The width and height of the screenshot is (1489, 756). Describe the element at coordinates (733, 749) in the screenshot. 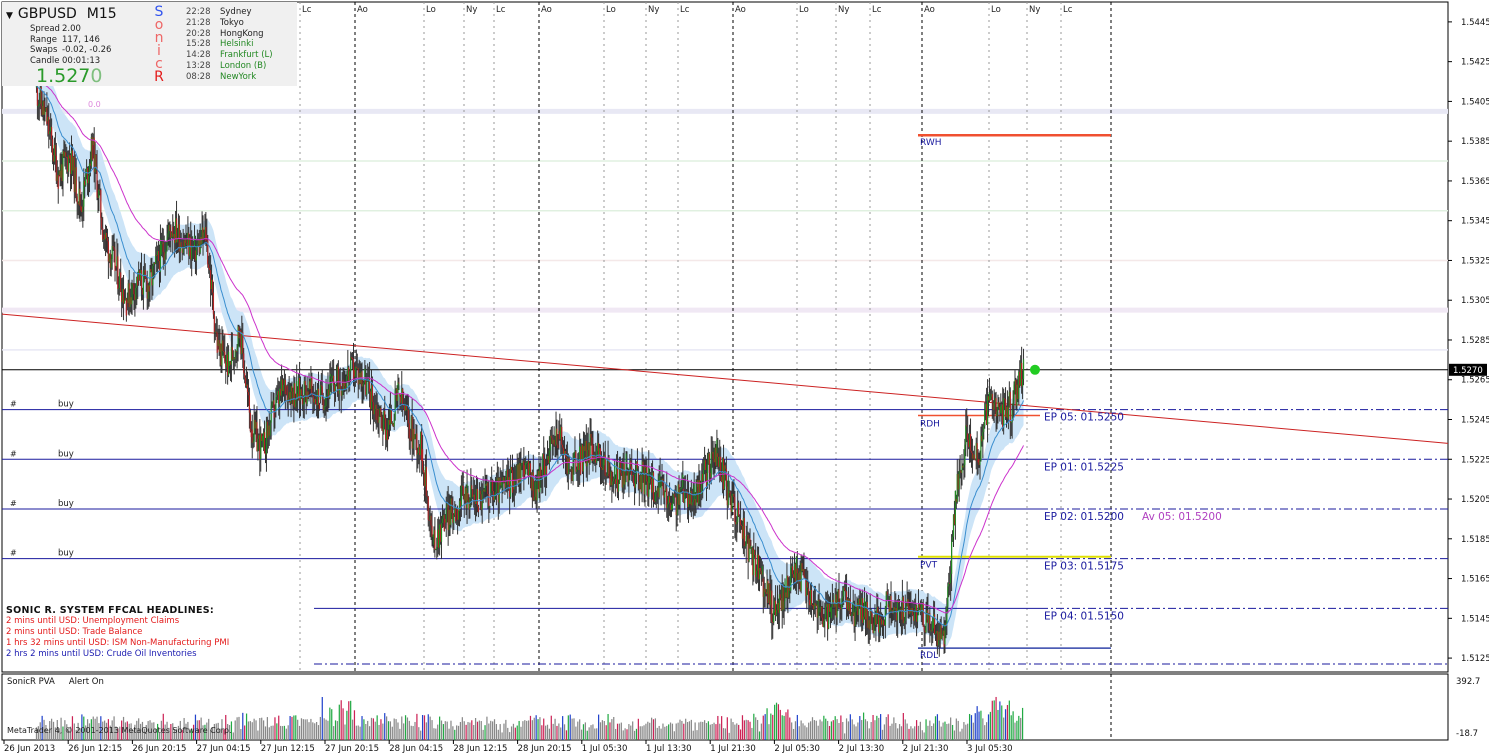

I see `x-tick-label: 1 Jul 21:30` at that location.